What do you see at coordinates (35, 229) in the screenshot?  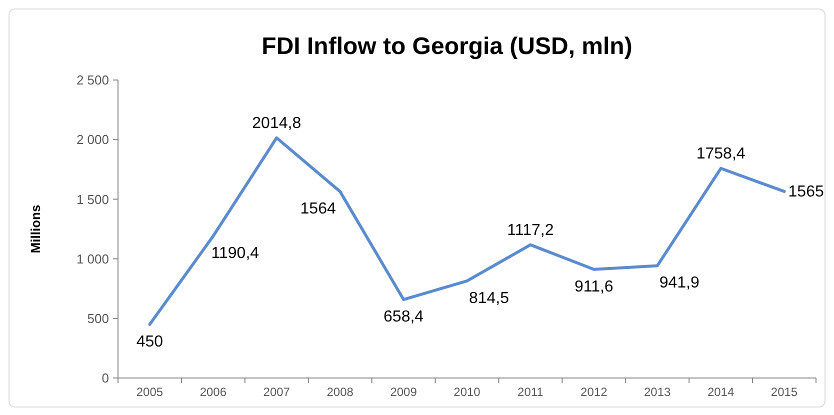 I see `y-axis-title: Millions` at bounding box center [35, 229].